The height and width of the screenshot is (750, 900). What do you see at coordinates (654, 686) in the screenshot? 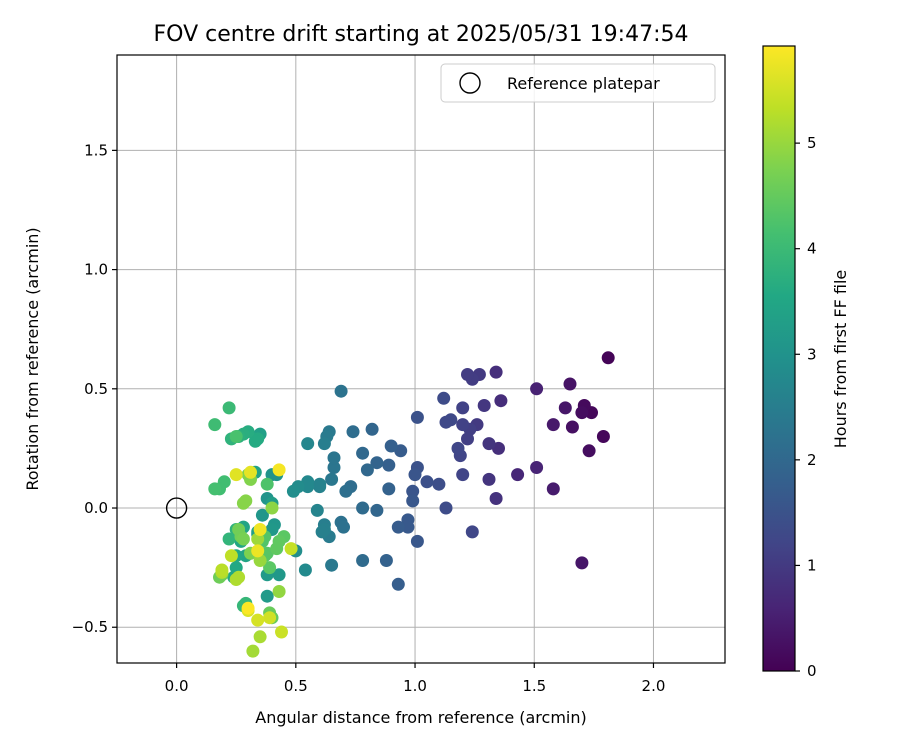
I see `x-tick-label: 2.0` at bounding box center [654, 686].